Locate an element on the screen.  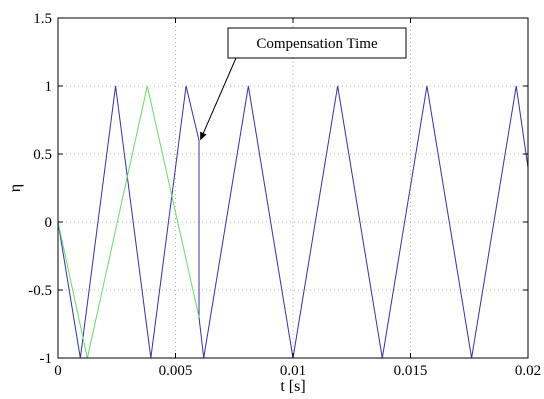
annotation-box is located at coordinates (317, 43).